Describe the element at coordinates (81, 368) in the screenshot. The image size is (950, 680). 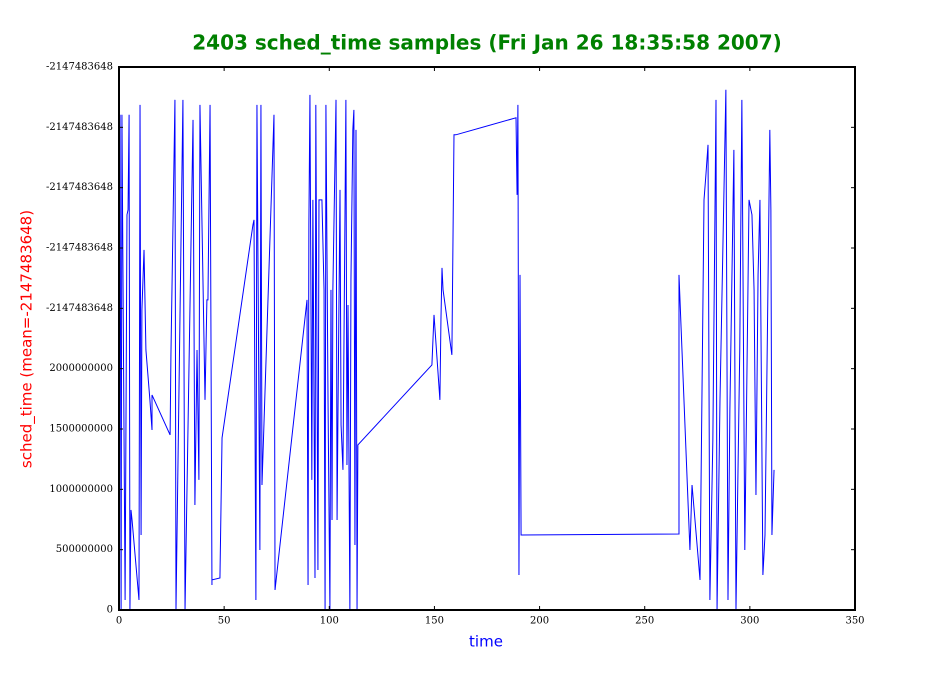
I see `y-tick-label: 2000000000` at that location.